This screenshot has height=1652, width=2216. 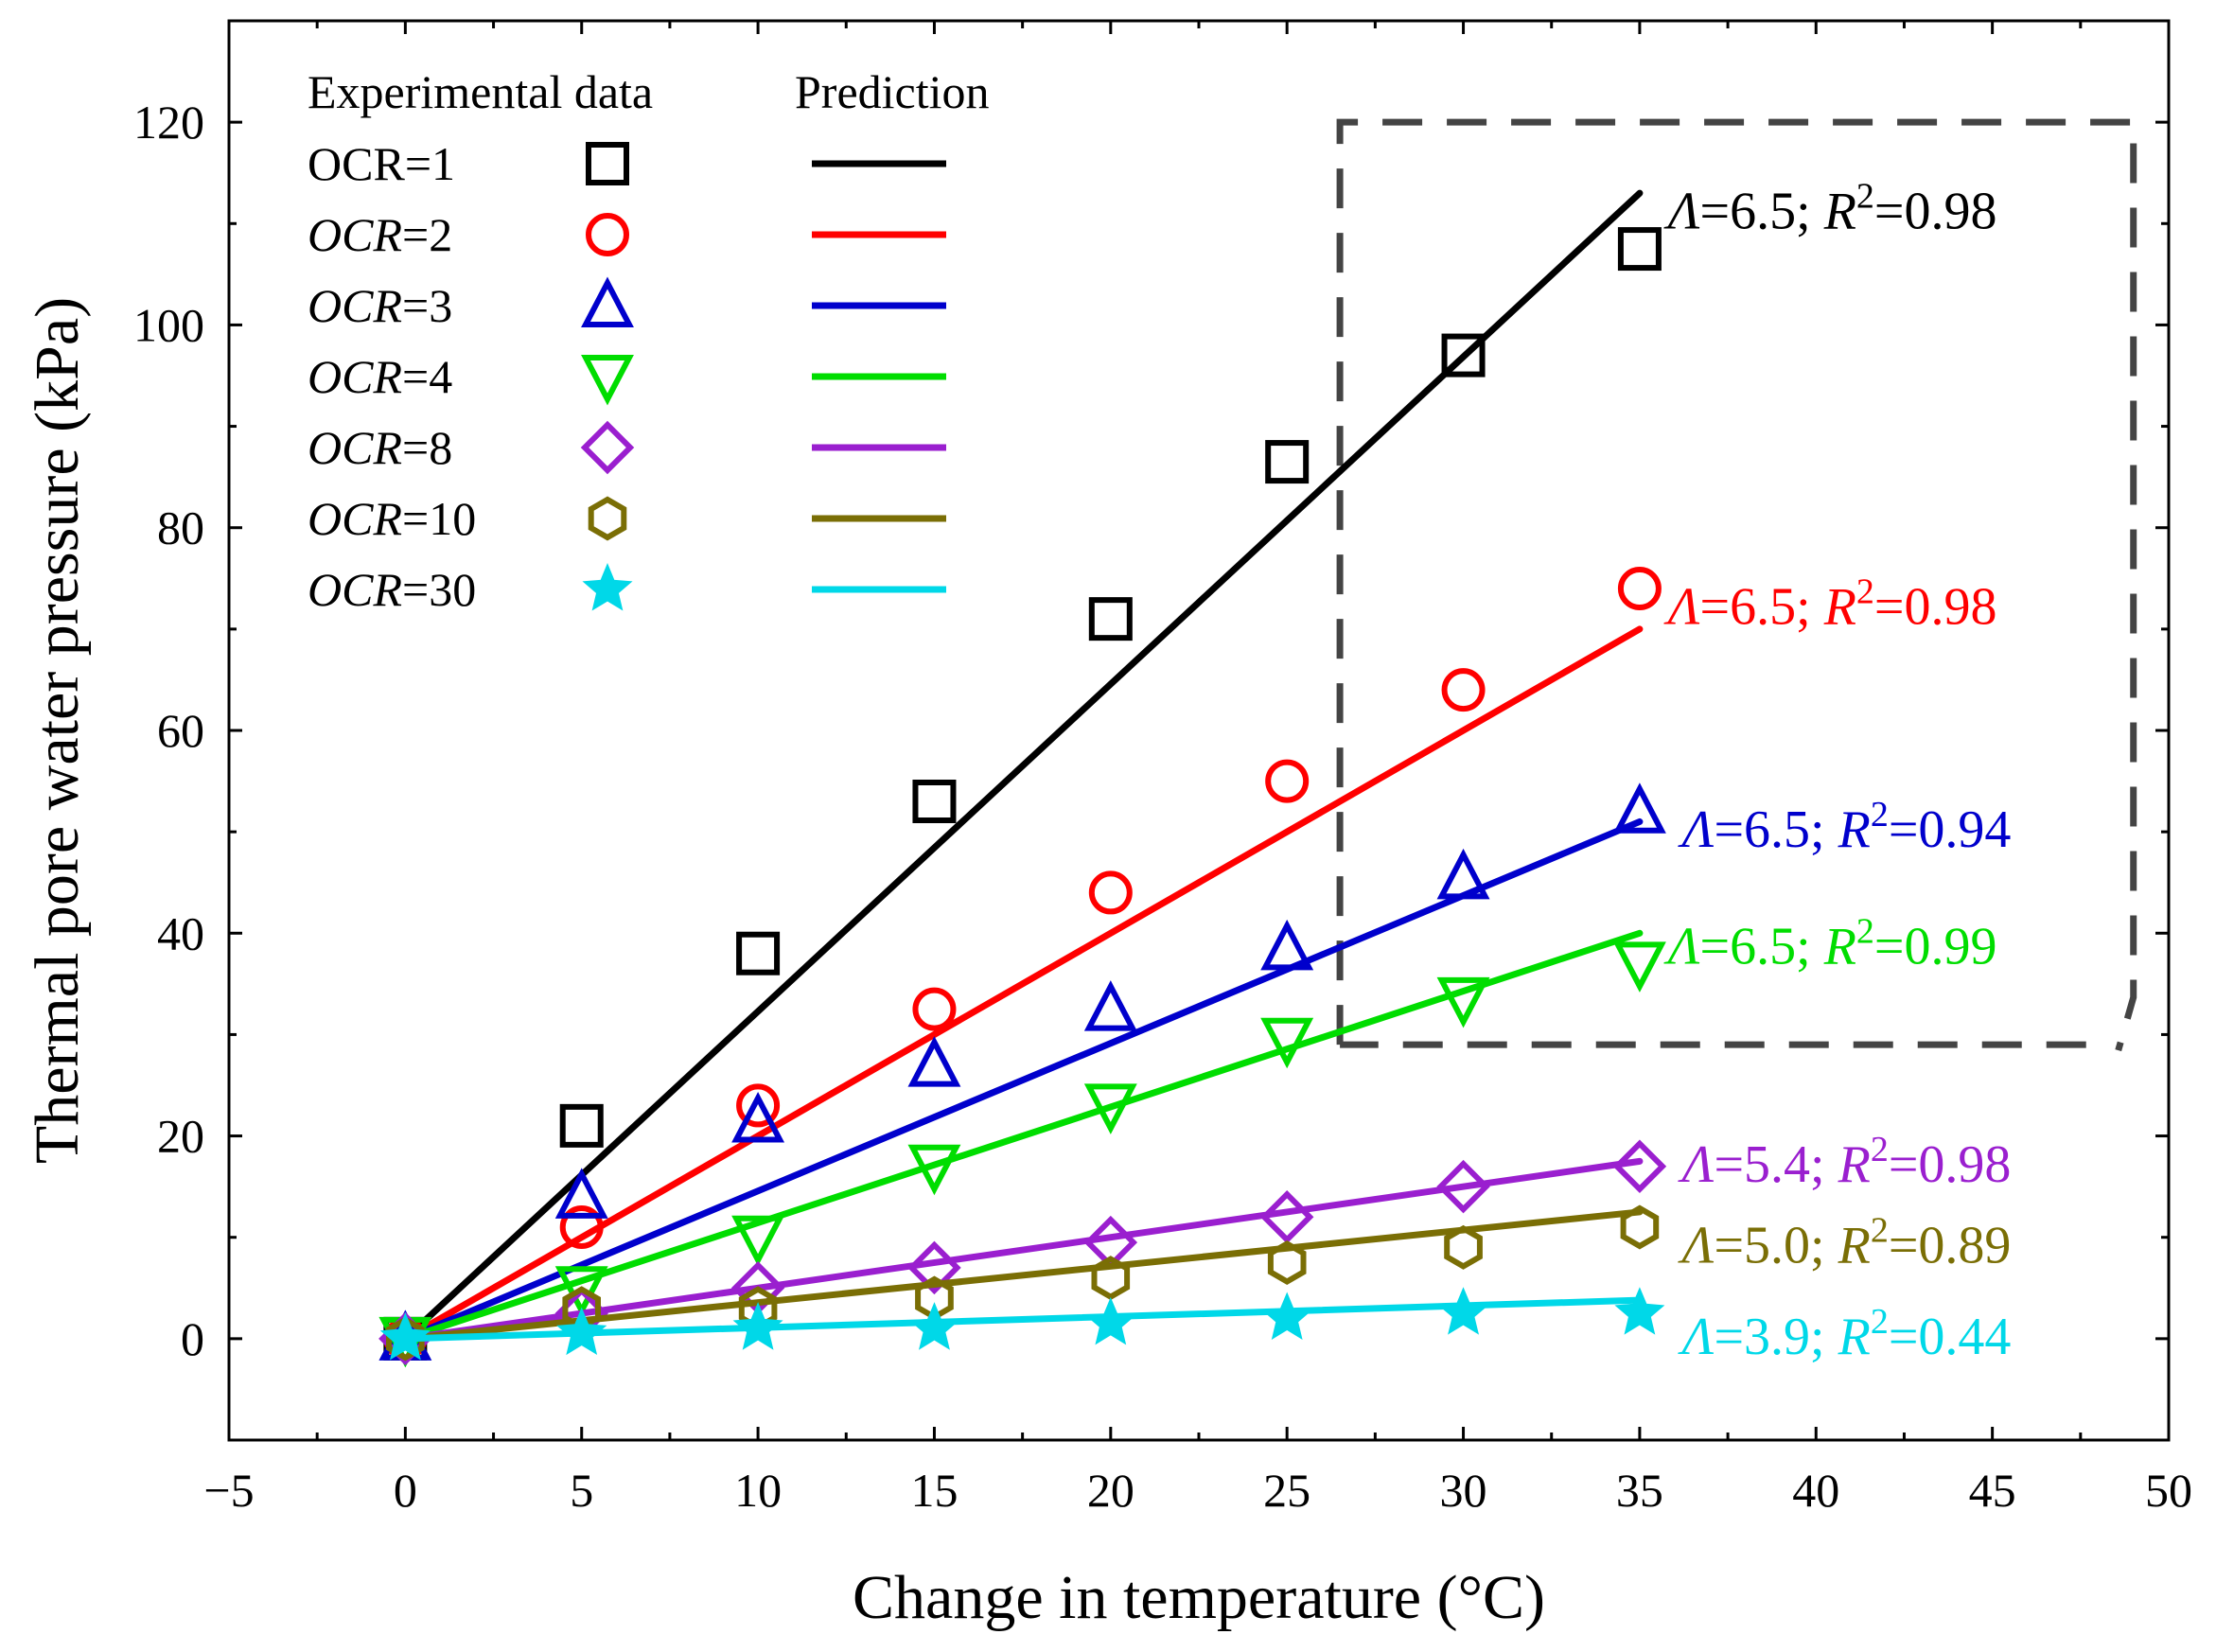 What do you see at coordinates (228, 1490) in the screenshot?
I see `x-tick-label: −5` at bounding box center [228, 1490].